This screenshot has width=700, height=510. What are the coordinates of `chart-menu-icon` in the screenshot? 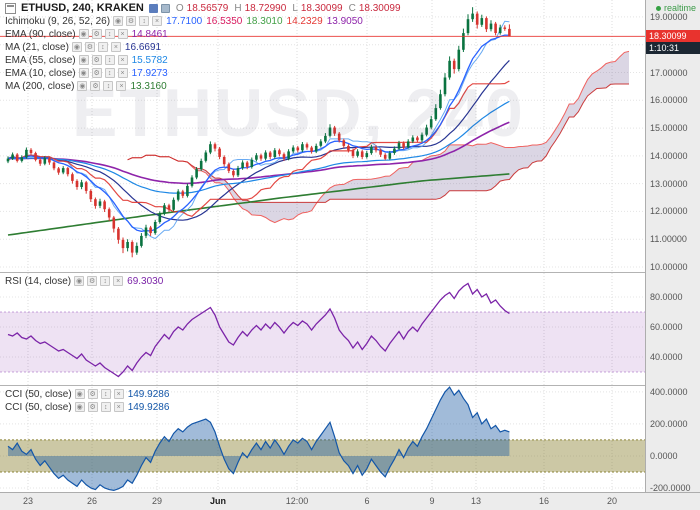 It's located at (10, 8).